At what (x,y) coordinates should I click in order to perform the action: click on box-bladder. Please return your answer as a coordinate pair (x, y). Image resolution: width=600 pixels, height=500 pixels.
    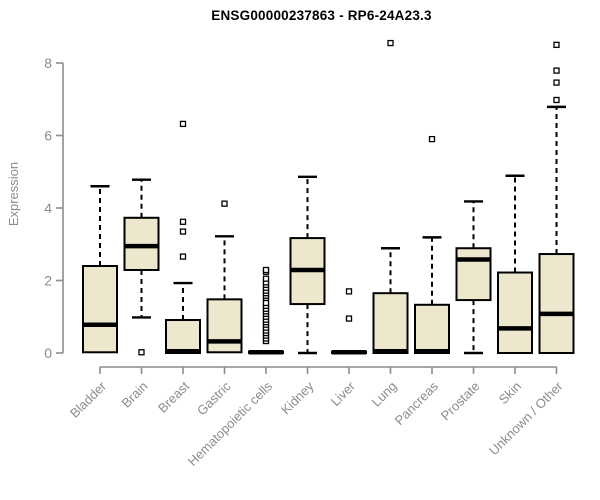
    Looking at the image, I should click on (100, 309).